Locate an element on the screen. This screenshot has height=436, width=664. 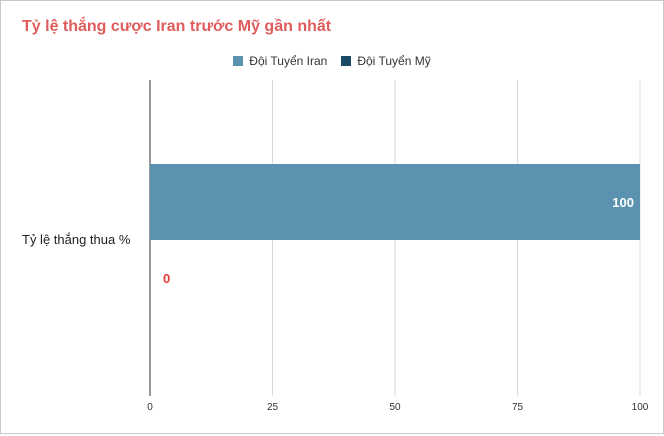
legend-item-iran: Đội Tuyển Iran is located at coordinates (280, 61).